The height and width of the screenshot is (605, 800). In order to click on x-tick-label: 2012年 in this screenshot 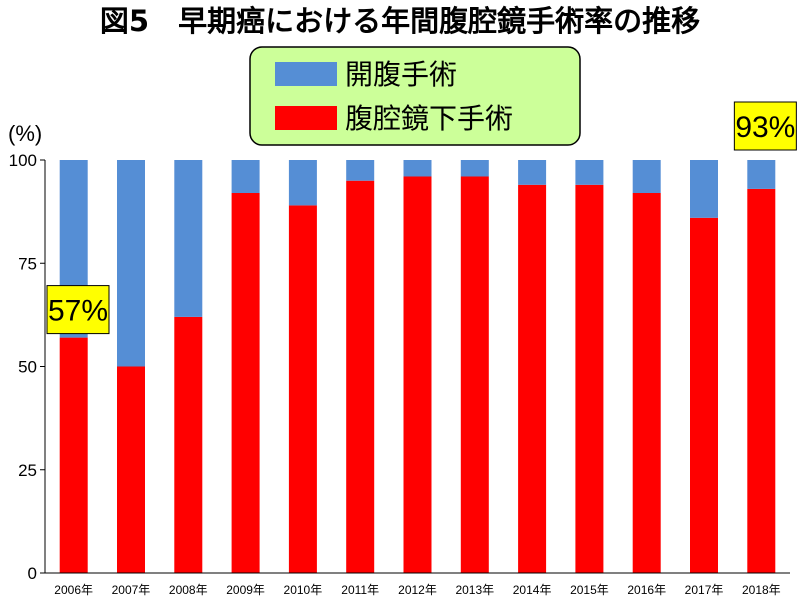, I will do `click(417, 590)`.